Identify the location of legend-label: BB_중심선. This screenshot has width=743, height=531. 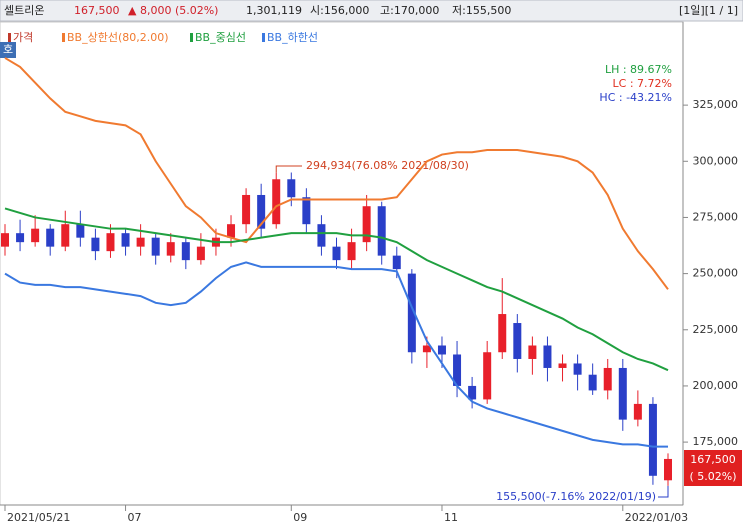
(220, 37).